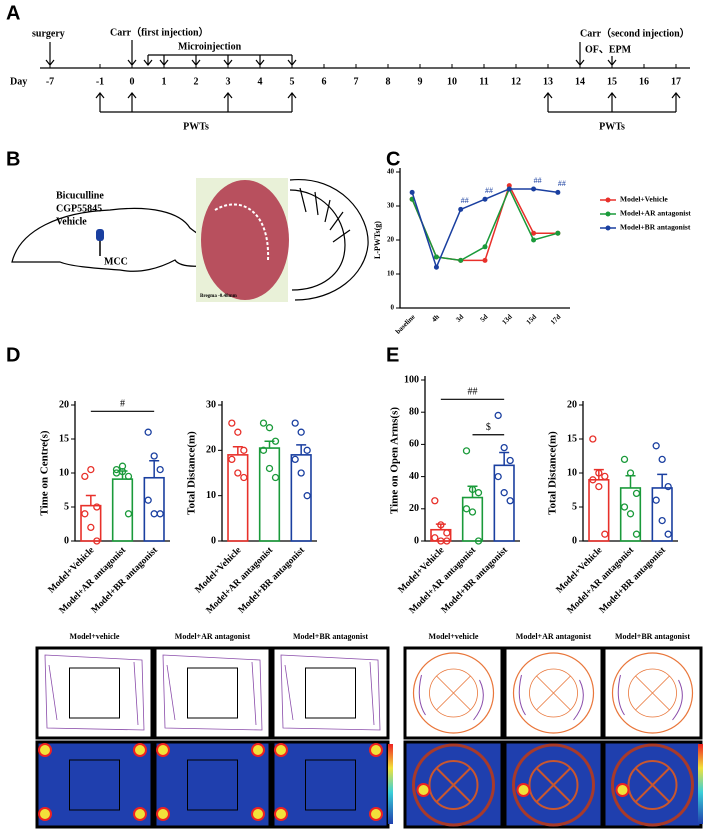  I want to click on panel-label: D, so click(13, 355).